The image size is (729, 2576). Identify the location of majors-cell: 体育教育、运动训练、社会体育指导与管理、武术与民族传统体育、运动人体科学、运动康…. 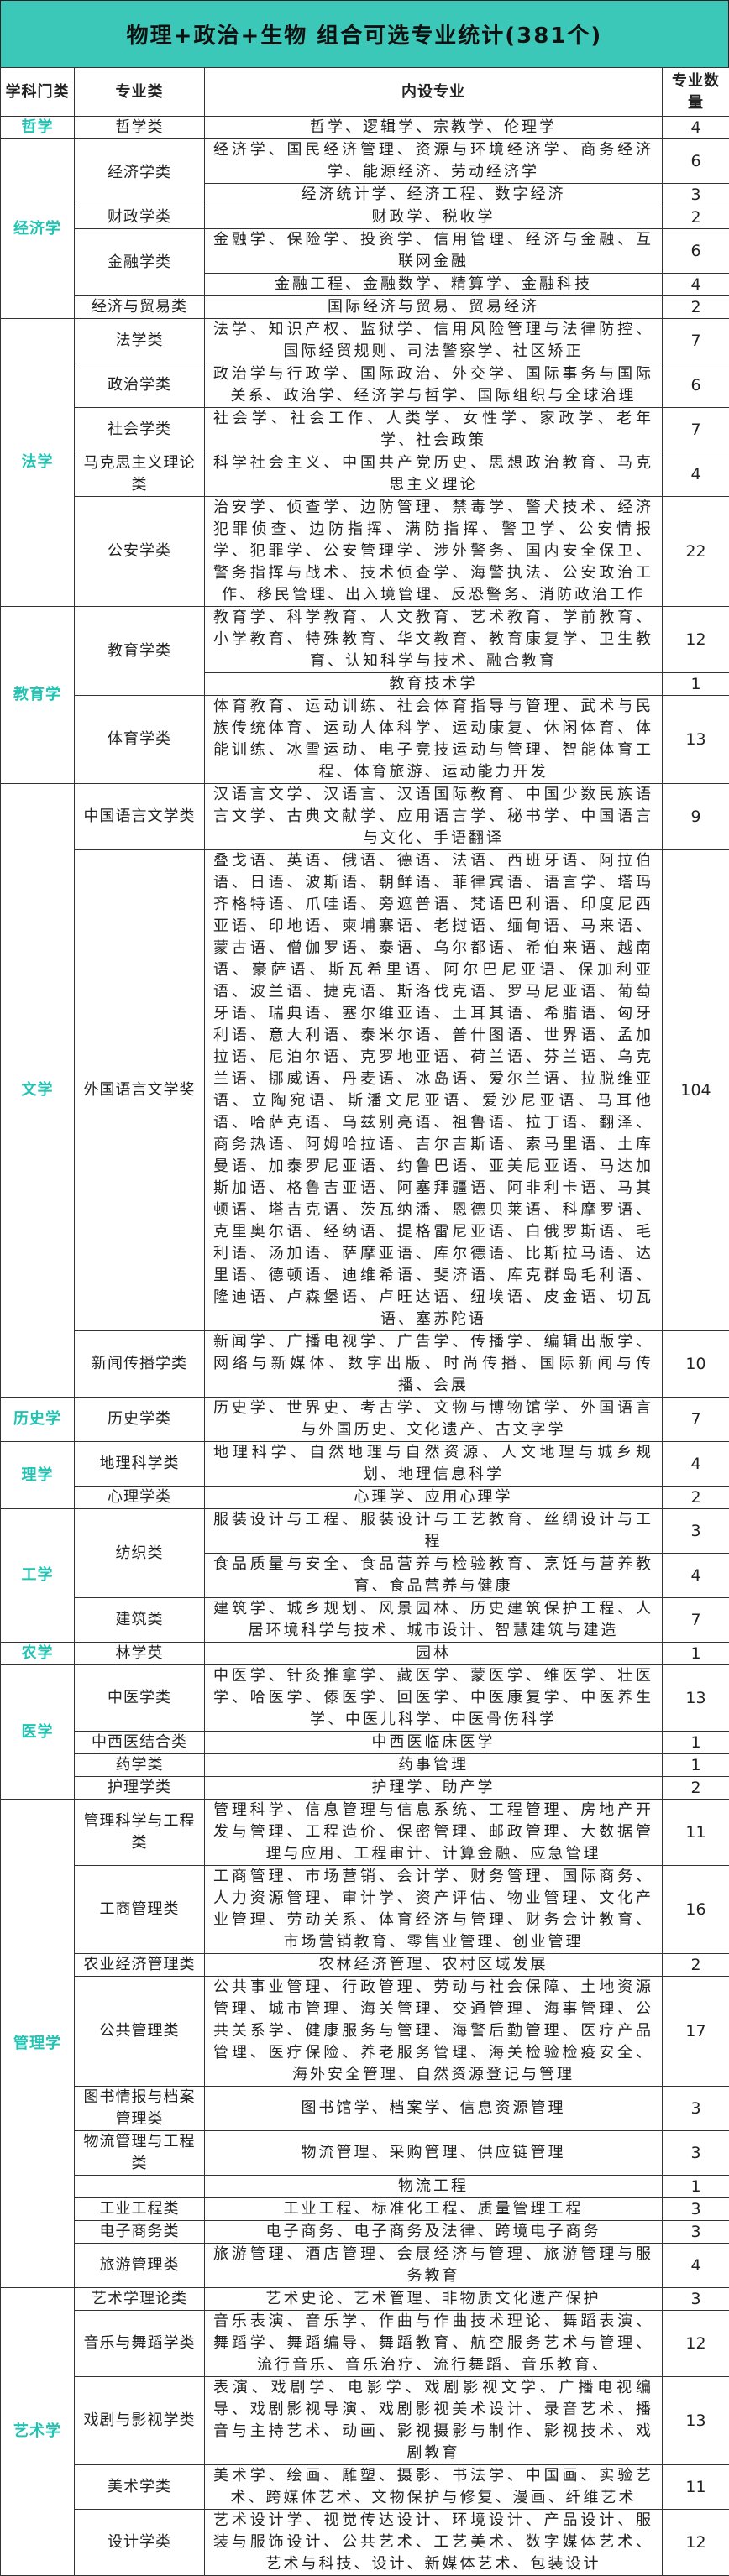
(434, 740).